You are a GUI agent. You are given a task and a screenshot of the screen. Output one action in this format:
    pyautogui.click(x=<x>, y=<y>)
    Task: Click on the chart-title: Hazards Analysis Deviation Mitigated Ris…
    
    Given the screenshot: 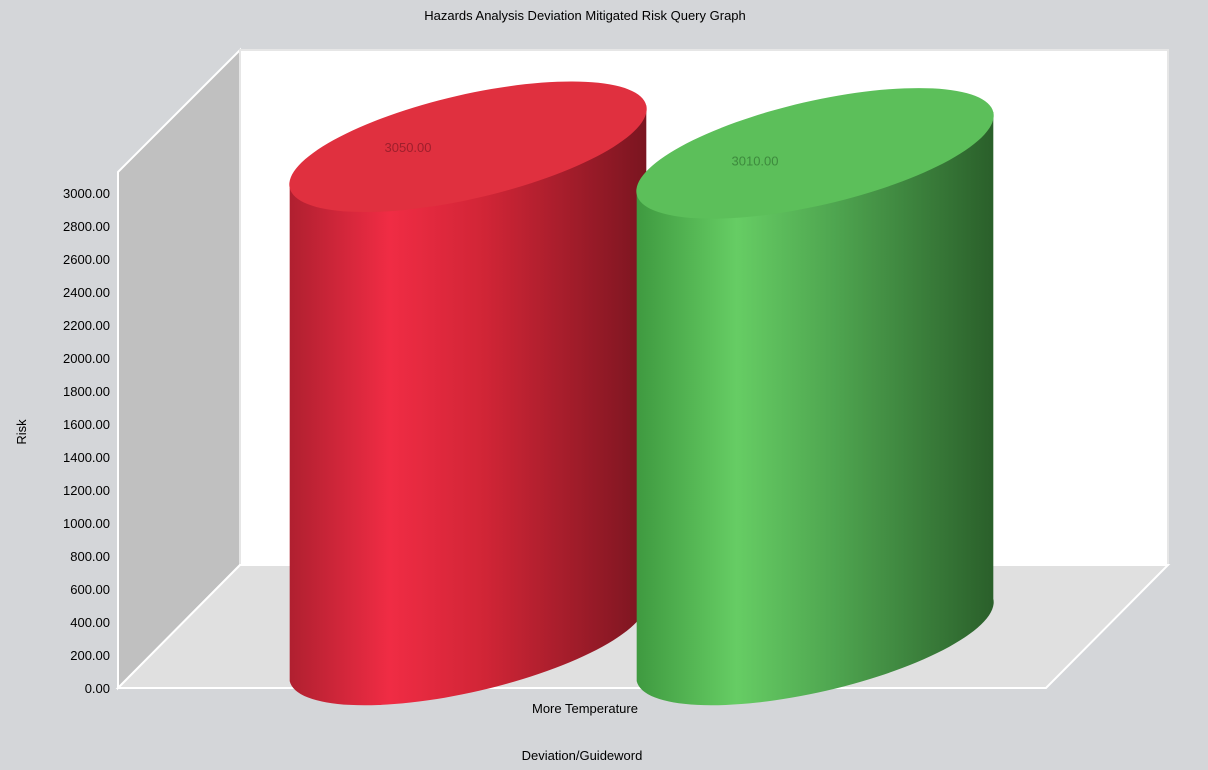 What is the action you would take?
    pyautogui.click(x=585, y=15)
    